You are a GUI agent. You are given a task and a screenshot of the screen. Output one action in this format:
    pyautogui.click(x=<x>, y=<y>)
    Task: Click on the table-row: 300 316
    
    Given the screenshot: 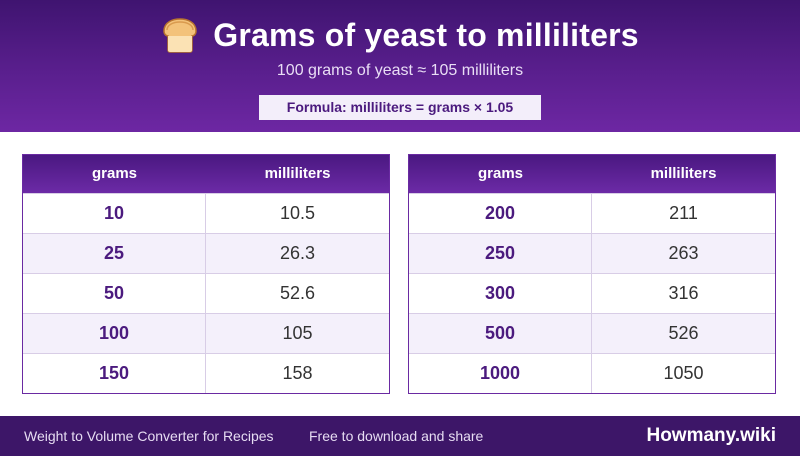 What is the action you would take?
    pyautogui.click(x=592, y=293)
    